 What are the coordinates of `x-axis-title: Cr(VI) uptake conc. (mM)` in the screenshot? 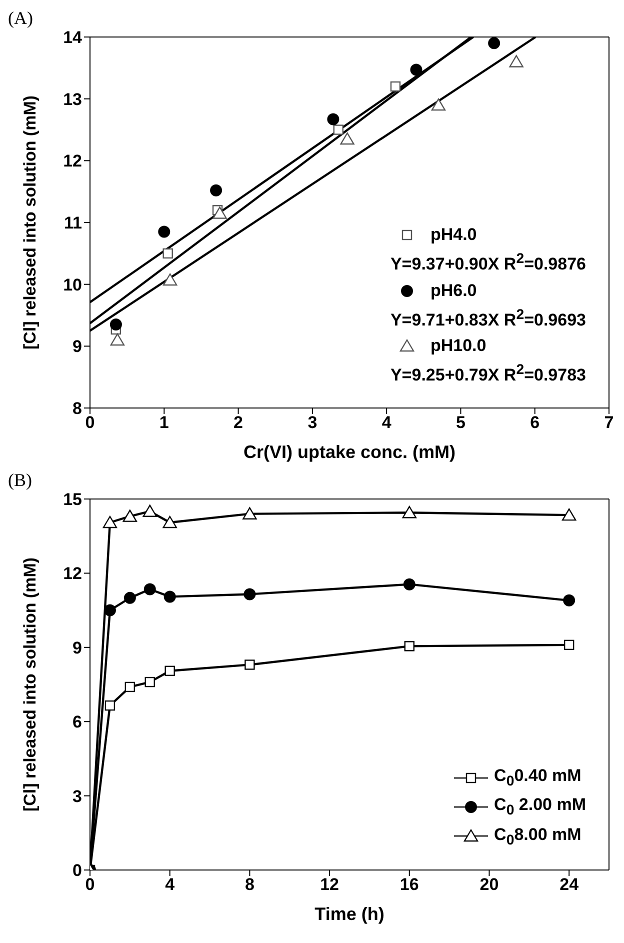 It's located at (349, 452).